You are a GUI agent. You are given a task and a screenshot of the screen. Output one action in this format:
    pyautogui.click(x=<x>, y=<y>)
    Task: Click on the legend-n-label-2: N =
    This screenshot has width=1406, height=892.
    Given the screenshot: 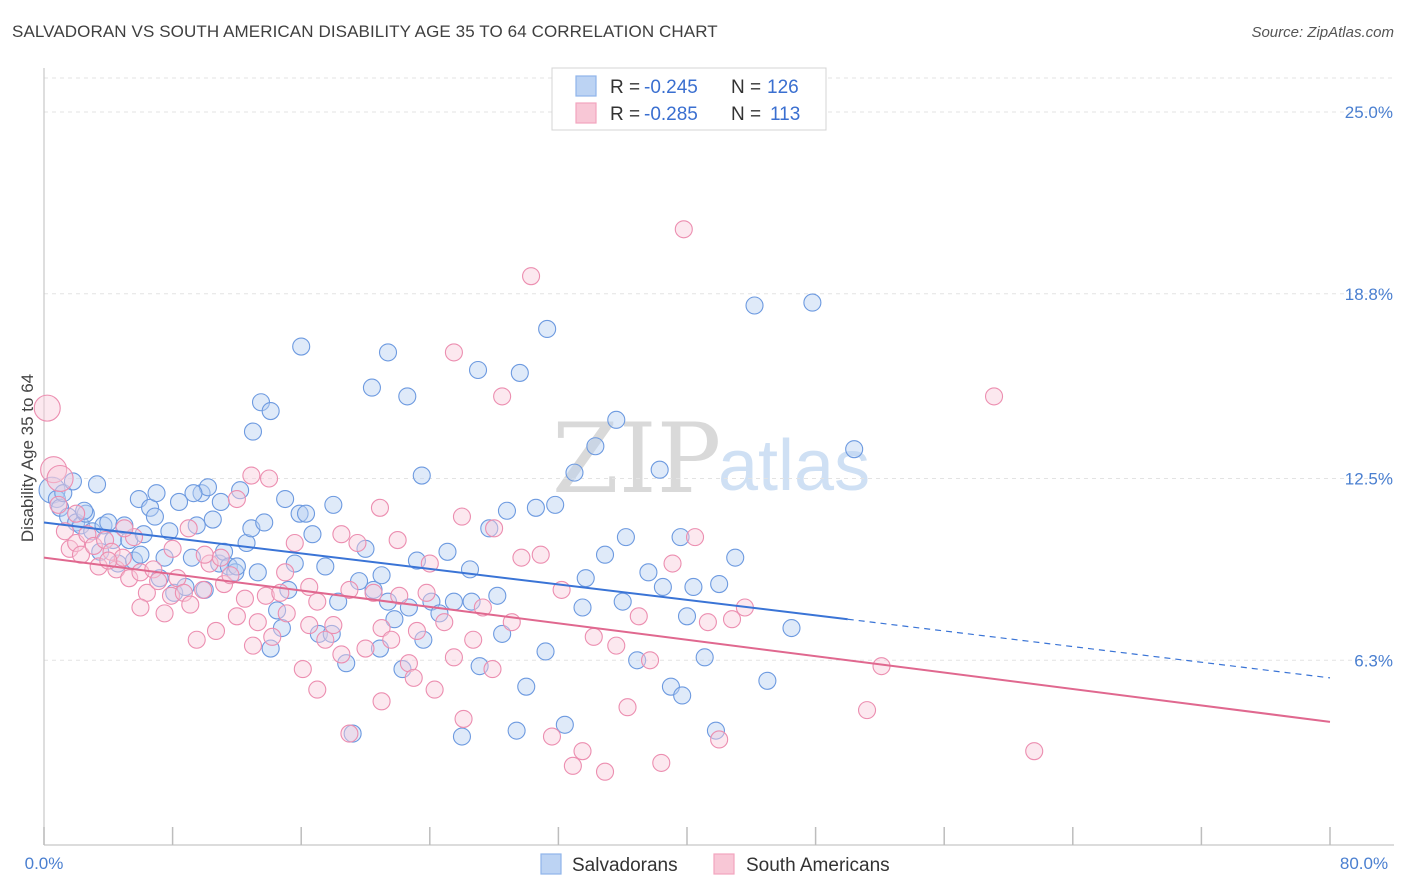 What is the action you would take?
    pyautogui.click(x=746, y=114)
    